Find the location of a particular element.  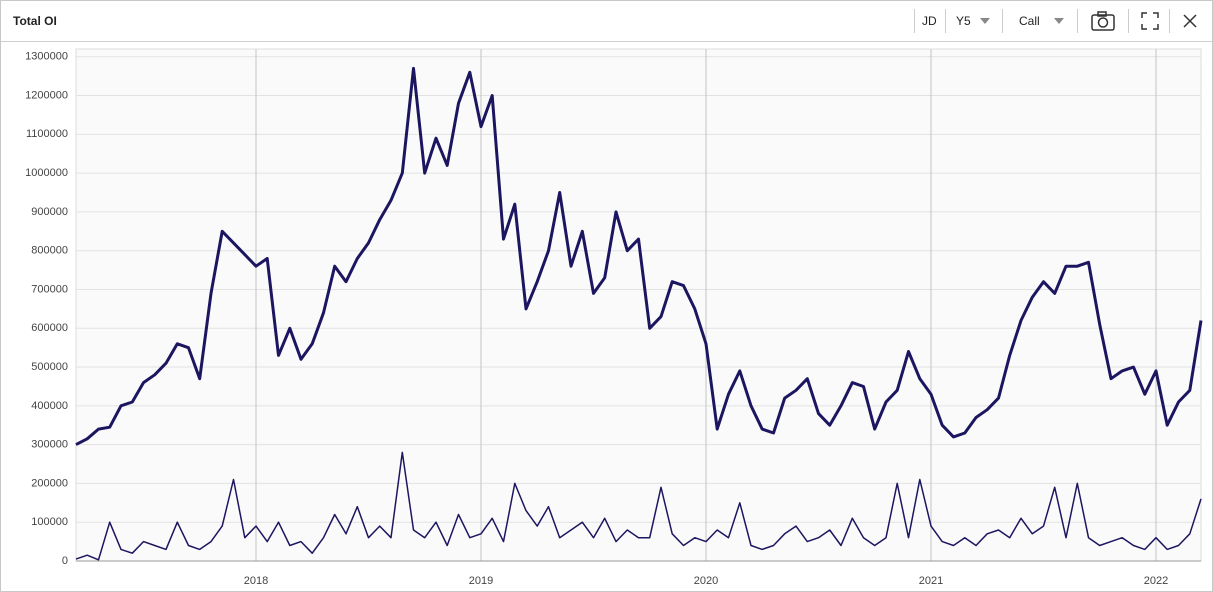

y-tick-label: 1100000 is located at coordinates (47, 134).